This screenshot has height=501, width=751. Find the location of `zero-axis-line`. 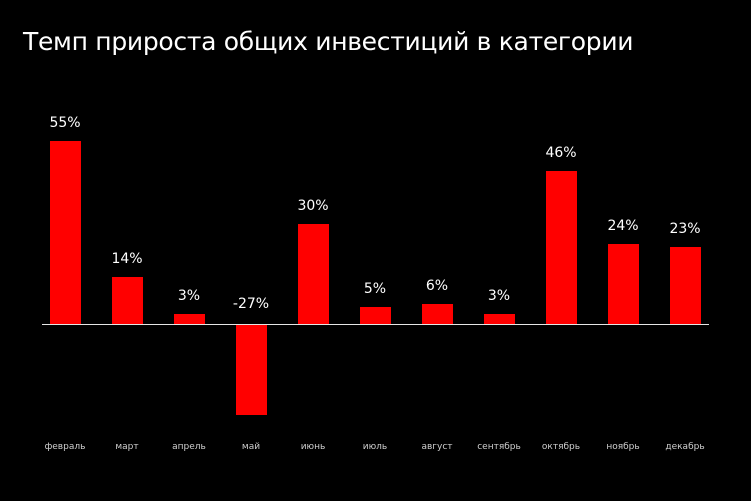

zero-axis-line is located at coordinates (375, 324).